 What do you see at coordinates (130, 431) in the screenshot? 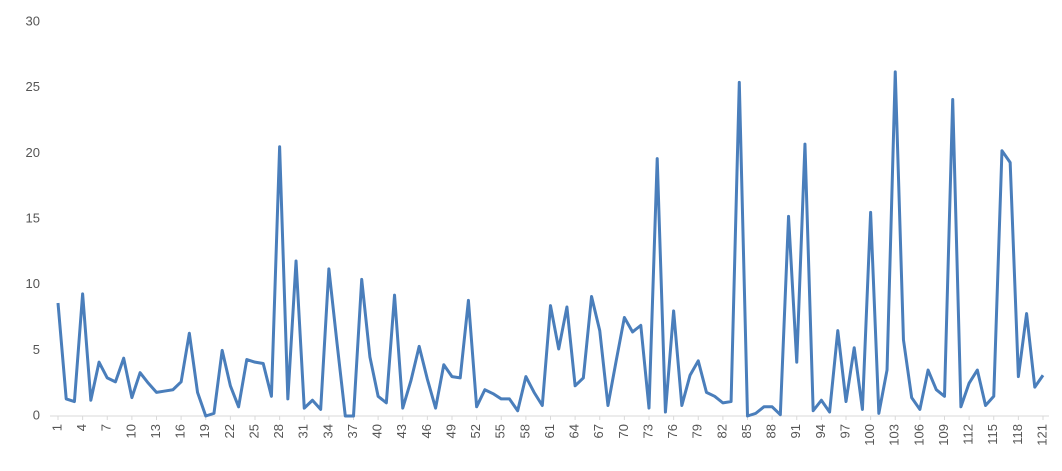
I see `x-tick-label: 10` at bounding box center [130, 431].